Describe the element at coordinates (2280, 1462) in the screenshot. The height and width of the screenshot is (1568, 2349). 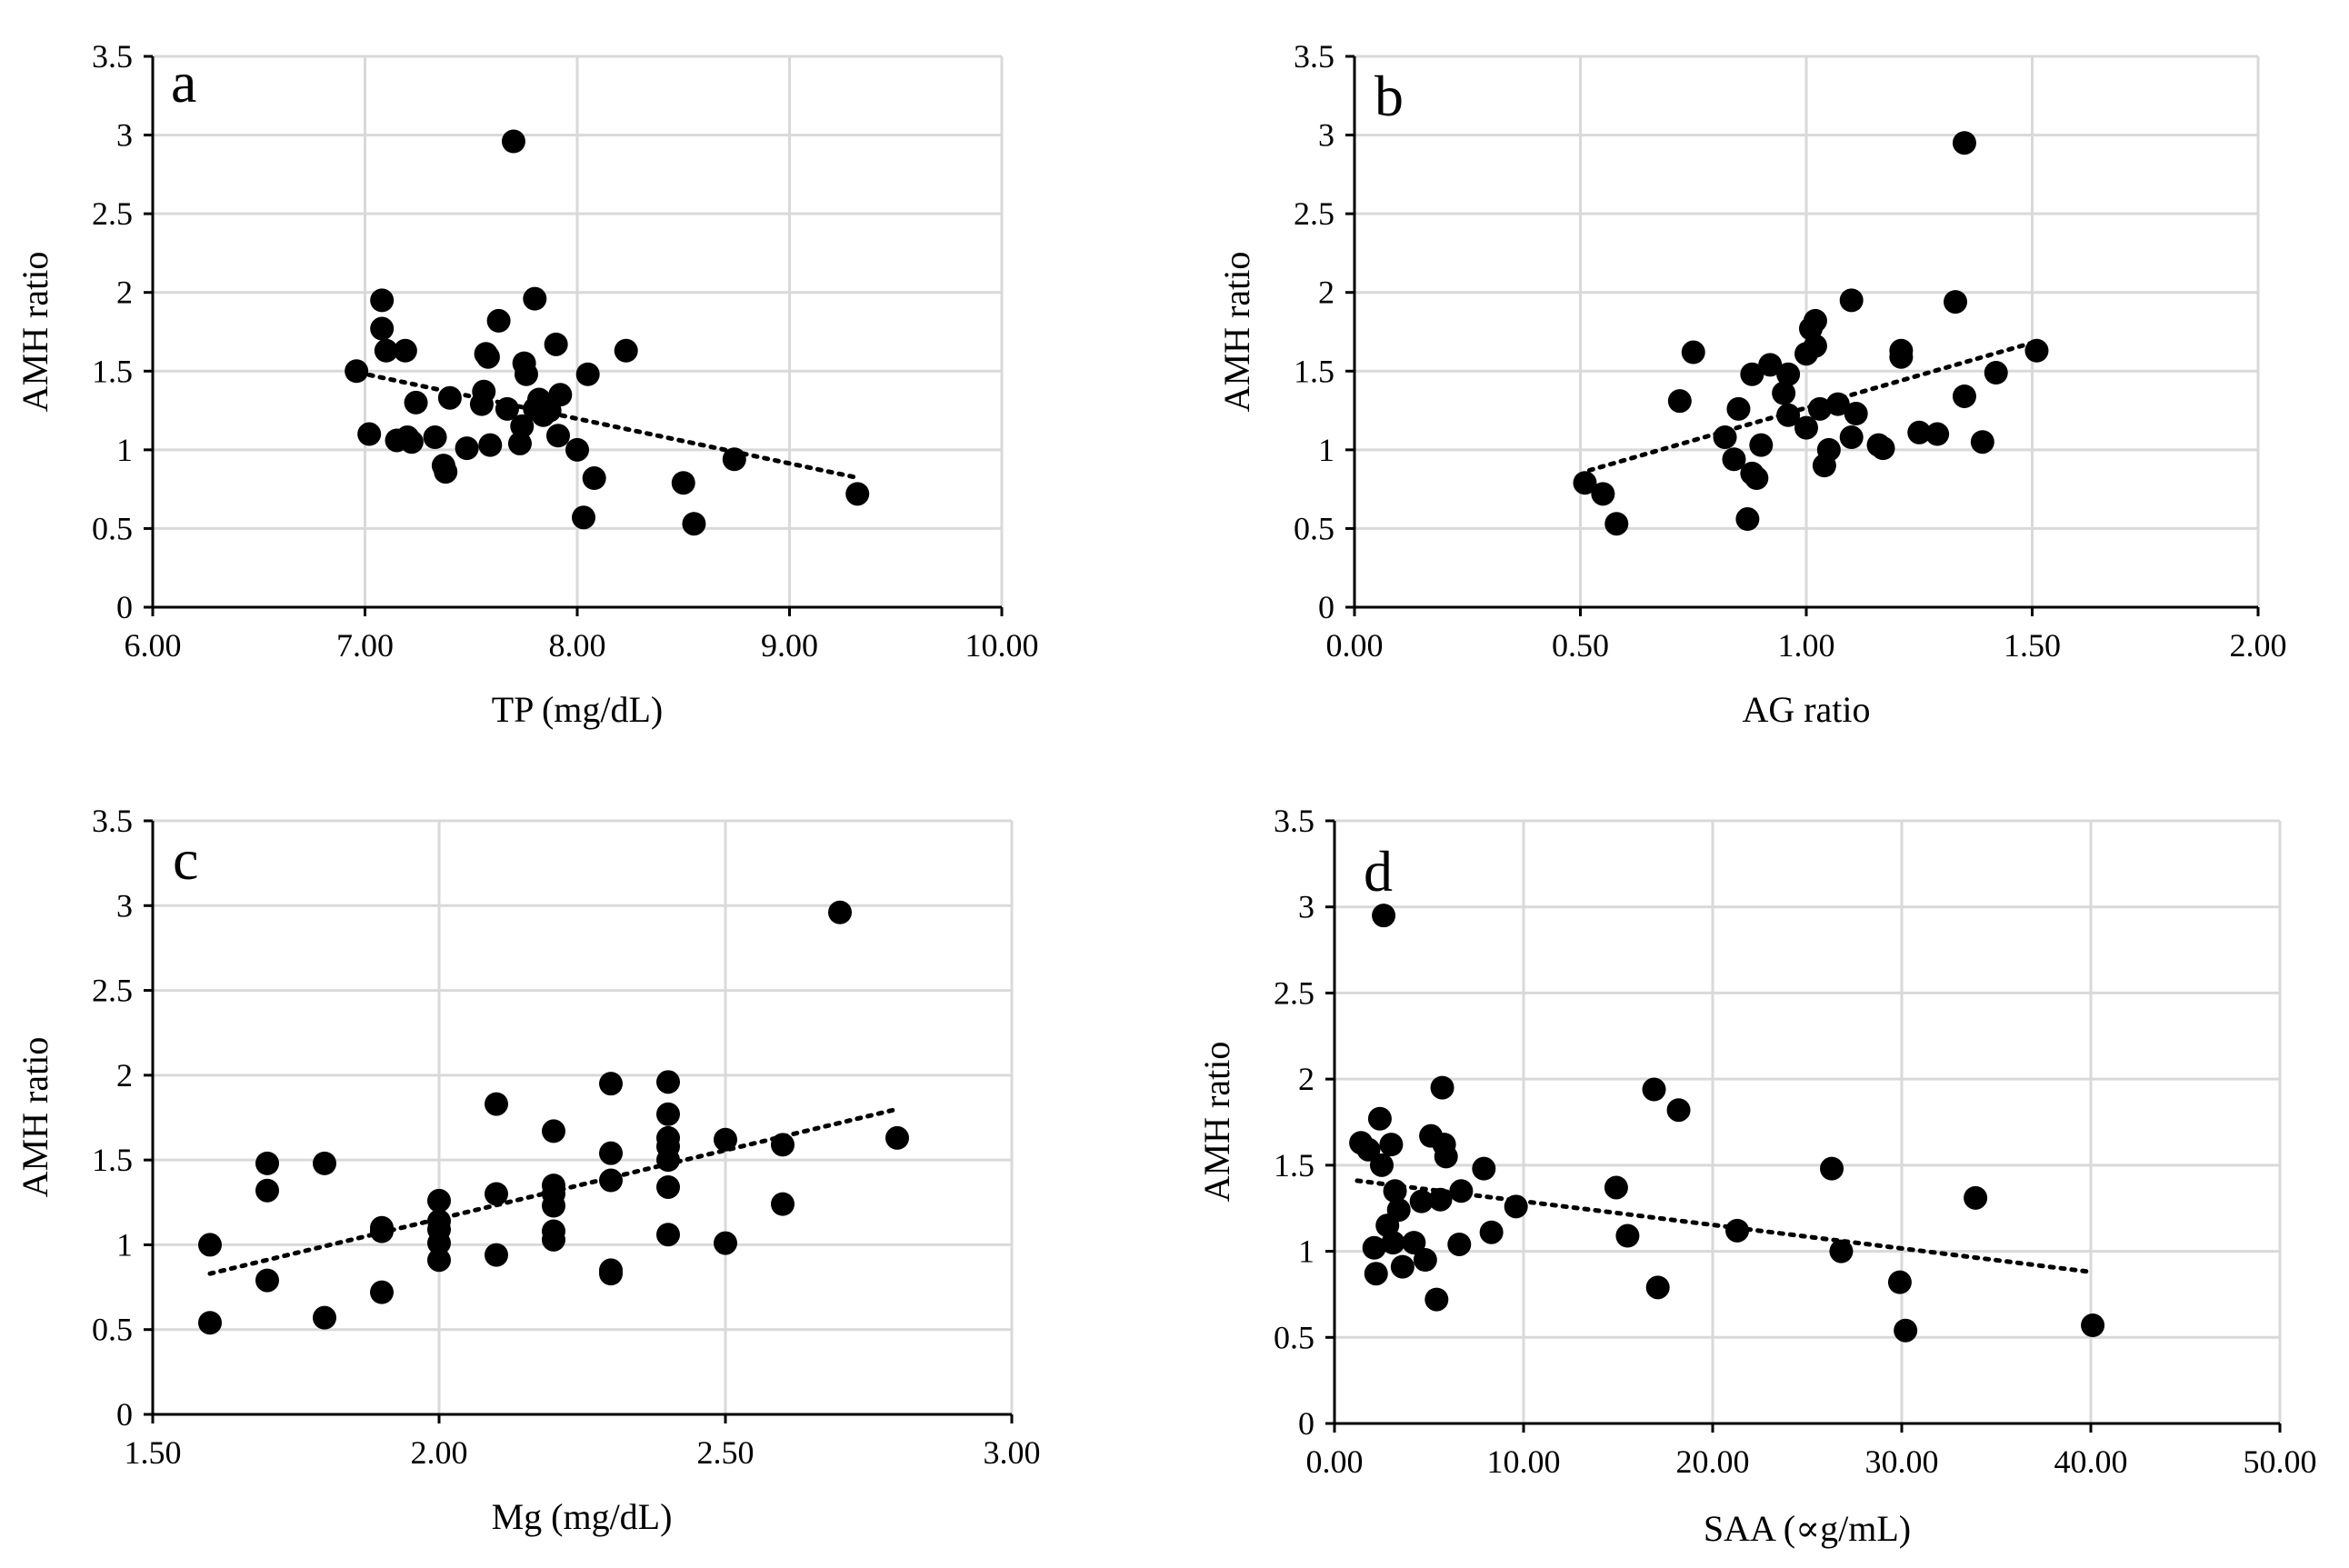
I see `x-tick-label: 50.00` at that location.